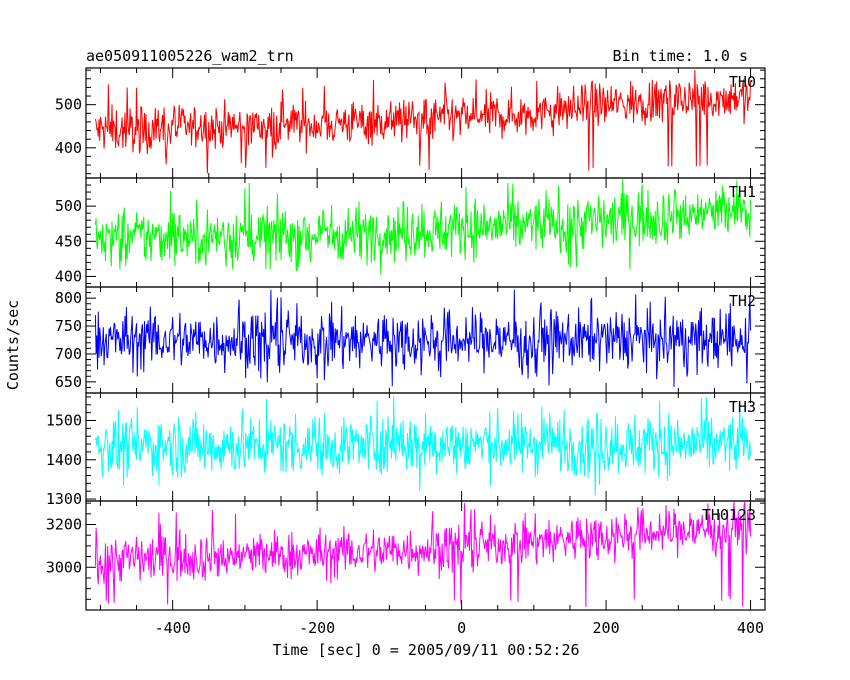 The height and width of the screenshot is (680, 850). I want to click on x-tick-label: -400, so click(173, 628).